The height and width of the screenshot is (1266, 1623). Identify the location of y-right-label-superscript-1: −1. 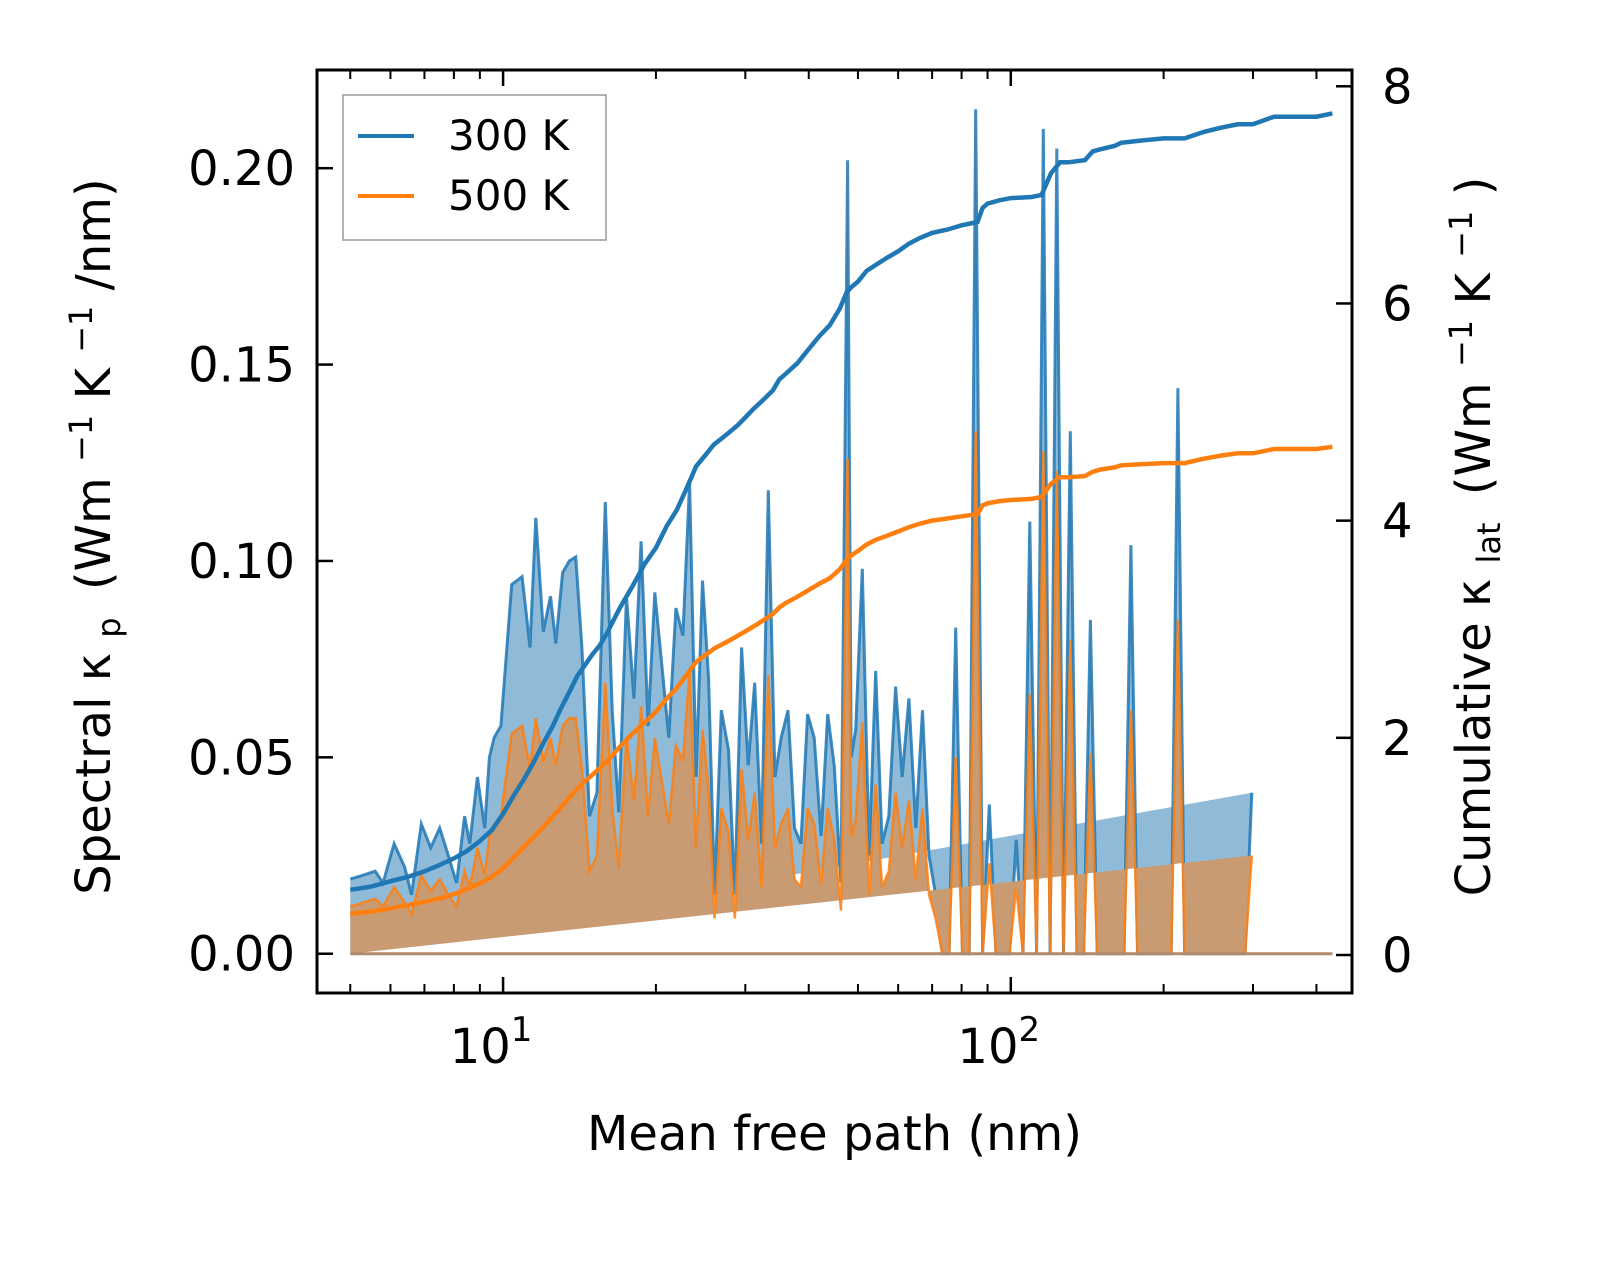
(1461, 343).